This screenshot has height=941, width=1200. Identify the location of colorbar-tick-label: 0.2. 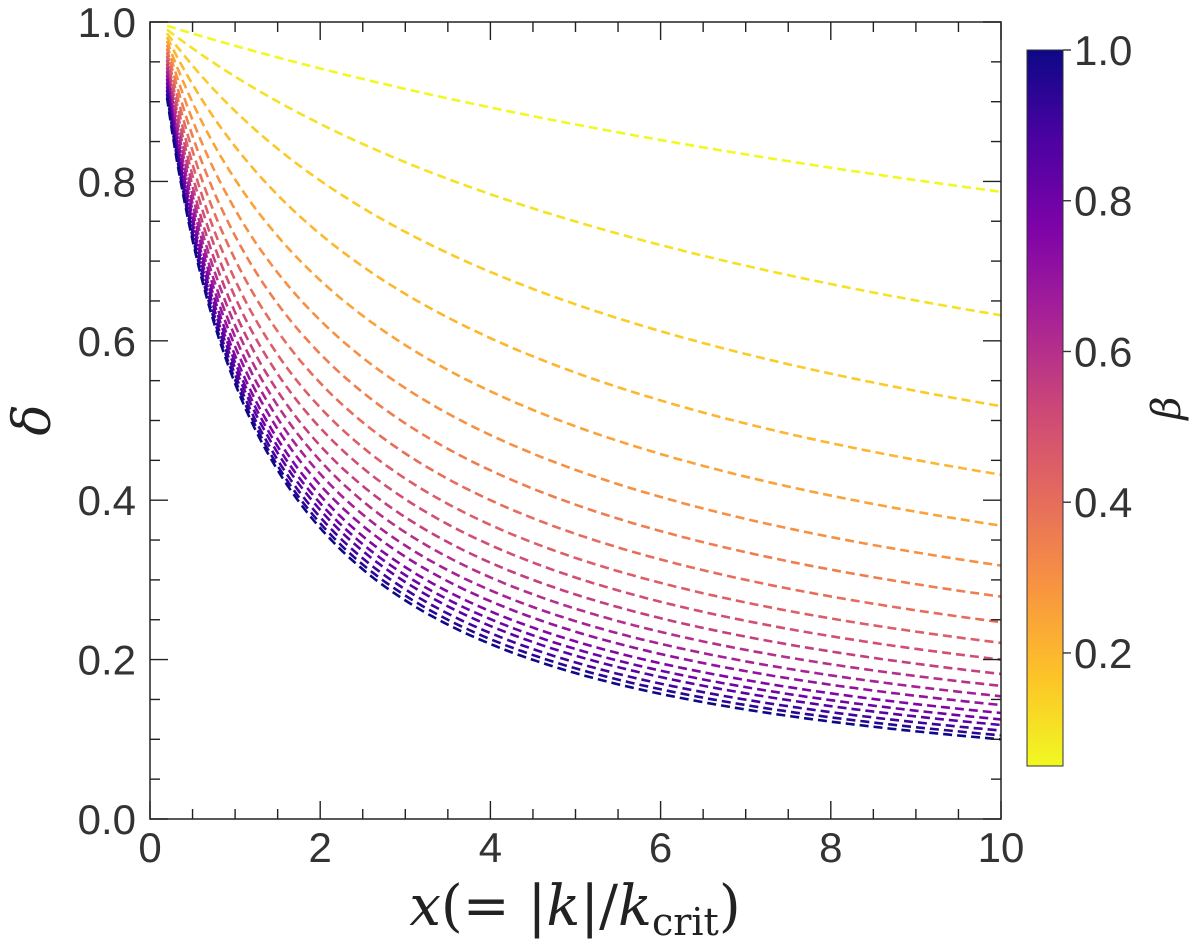
(1103, 653).